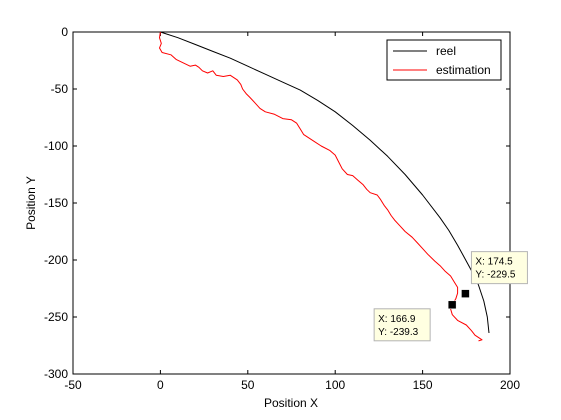 Image resolution: width=561 pixels, height=420 pixels. Describe the element at coordinates (510, 385) in the screenshot. I see `x-tick-label: 200` at that location.